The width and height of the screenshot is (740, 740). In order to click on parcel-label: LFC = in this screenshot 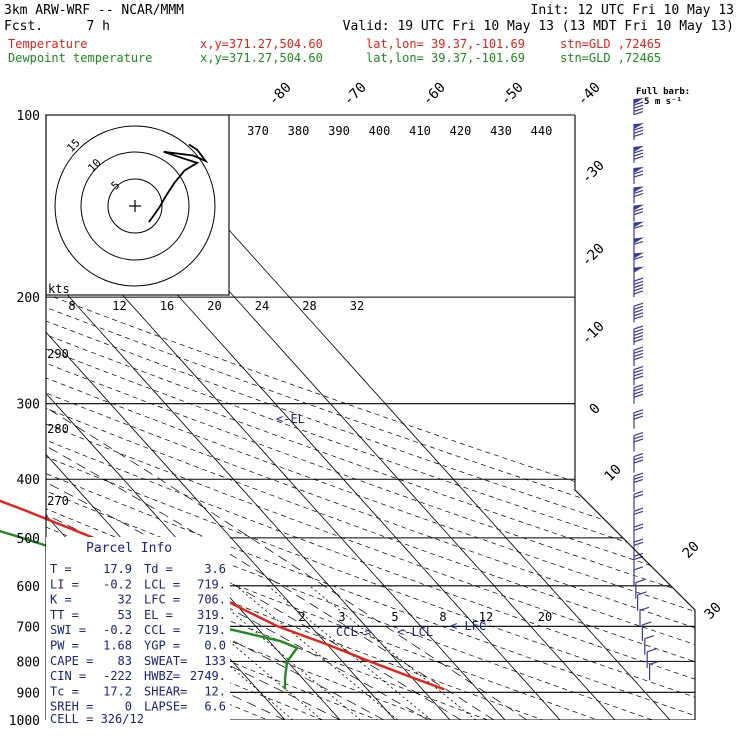, I will do `click(162, 600)`.